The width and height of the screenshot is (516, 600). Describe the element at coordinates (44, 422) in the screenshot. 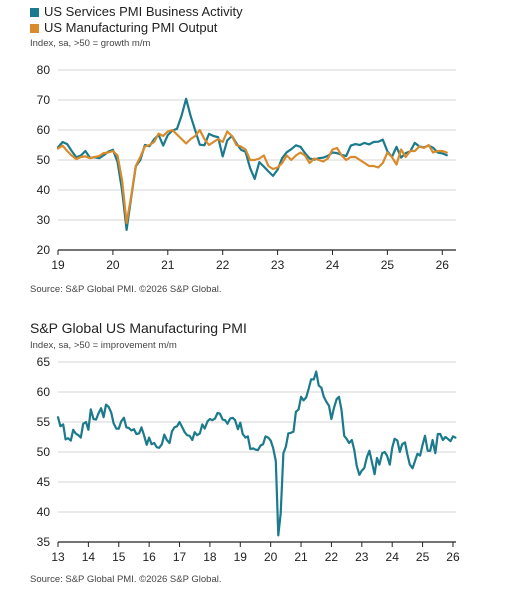

I see `y-tick-label: 55` at that location.